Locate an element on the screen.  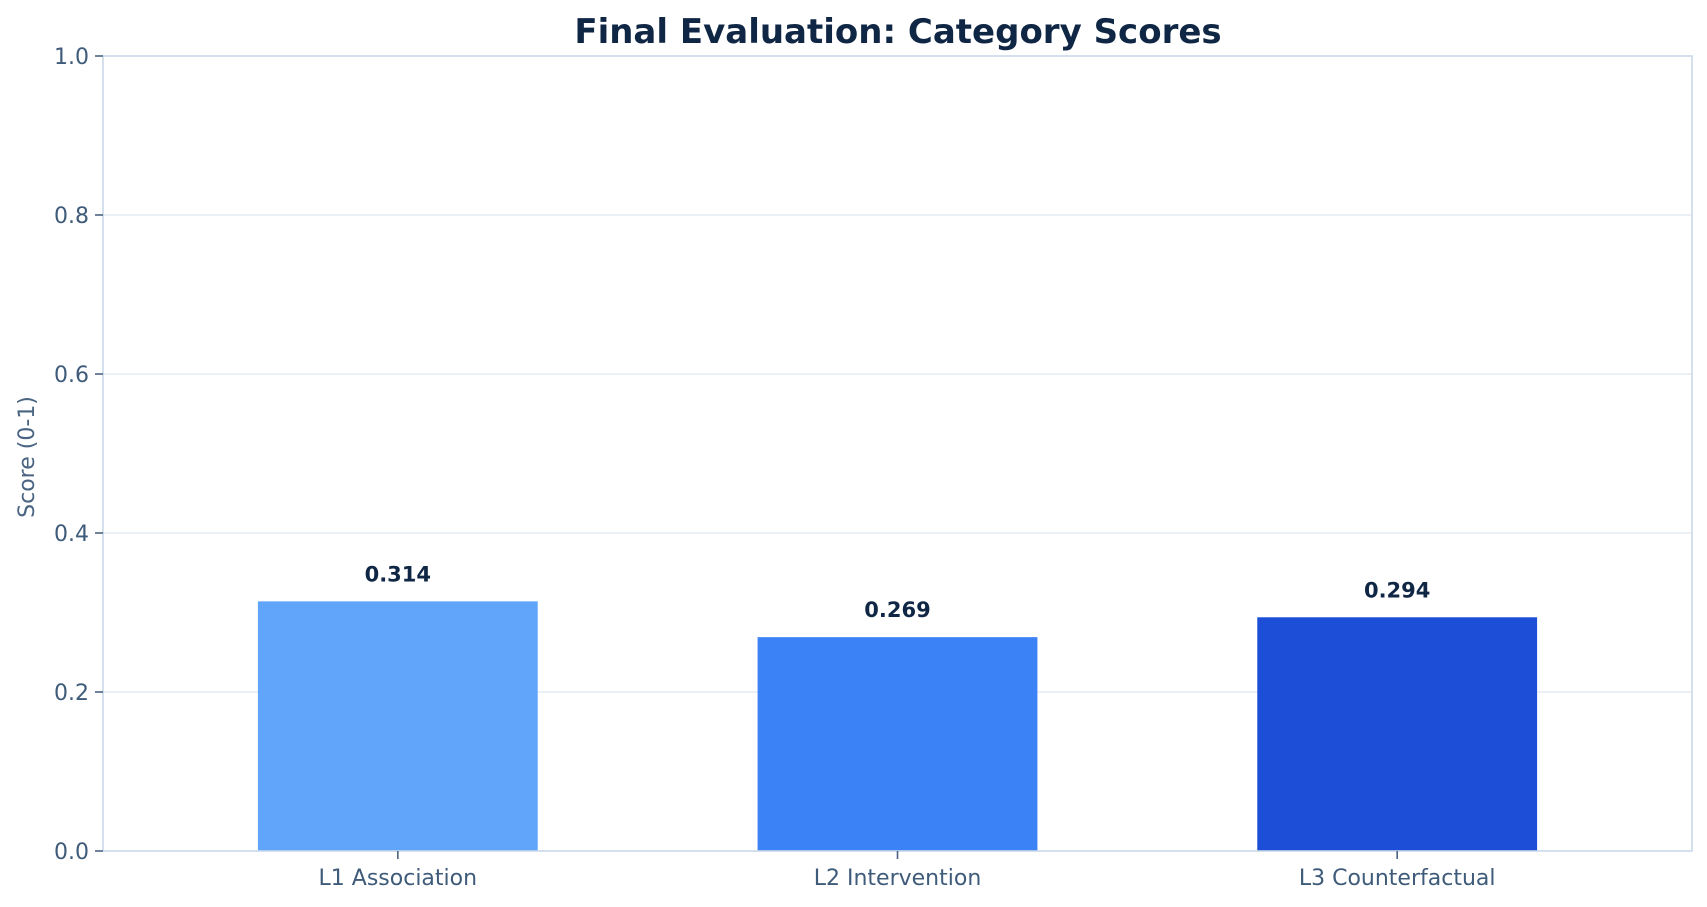
x-tick-label: L3 Counterfactual is located at coordinates (1397, 878).